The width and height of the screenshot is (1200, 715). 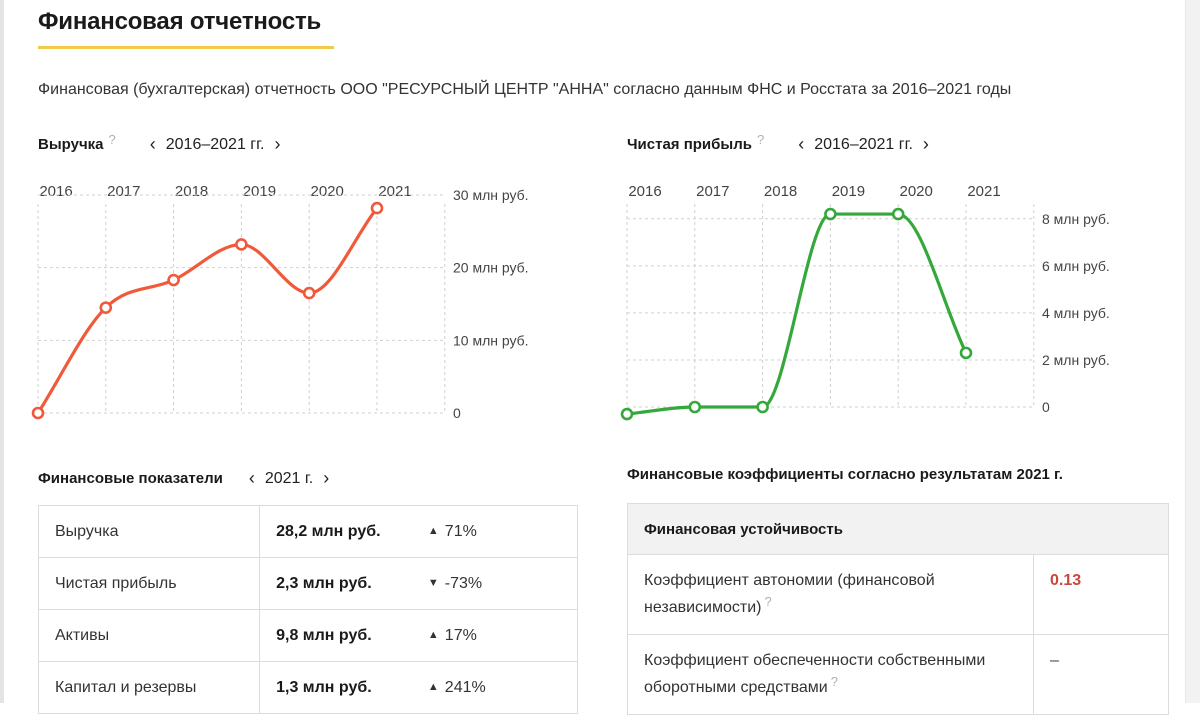 I want to click on indicator-row: Чистая прибыль 2,3 млн руб. ▼ -73%, so click(x=307, y=583).